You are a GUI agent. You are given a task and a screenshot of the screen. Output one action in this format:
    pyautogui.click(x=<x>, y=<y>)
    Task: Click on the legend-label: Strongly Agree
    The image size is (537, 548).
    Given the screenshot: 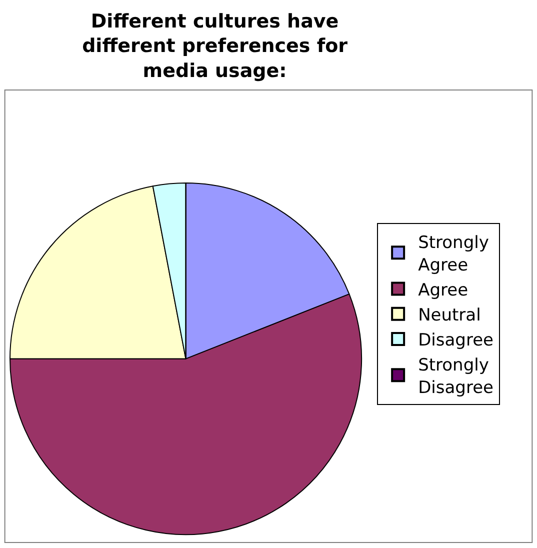 What is the action you would take?
    pyautogui.click(x=453, y=254)
    